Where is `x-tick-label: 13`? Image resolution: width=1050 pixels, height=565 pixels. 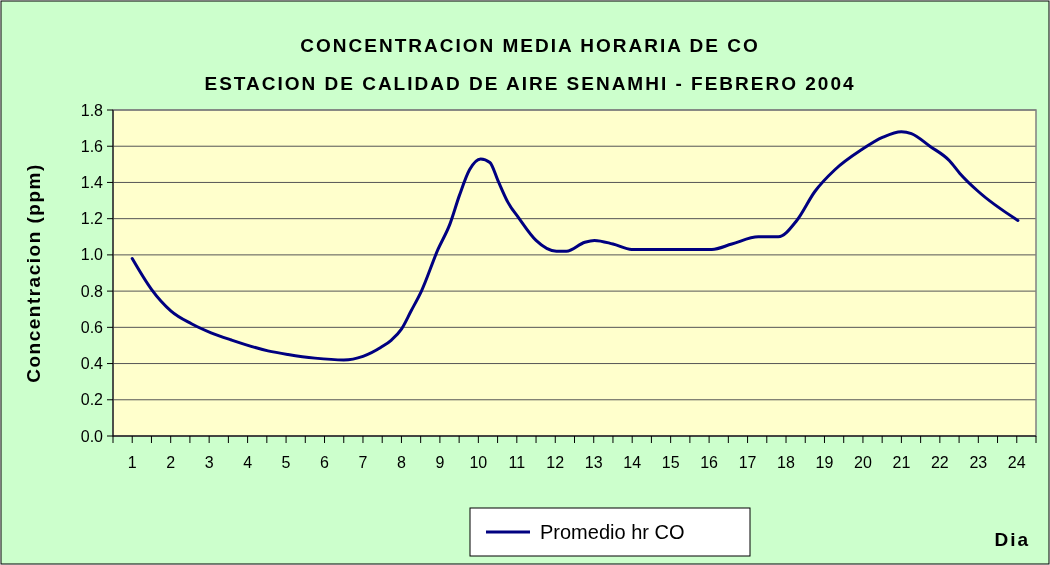 x-tick-label: 13 is located at coordinates (593, 462).